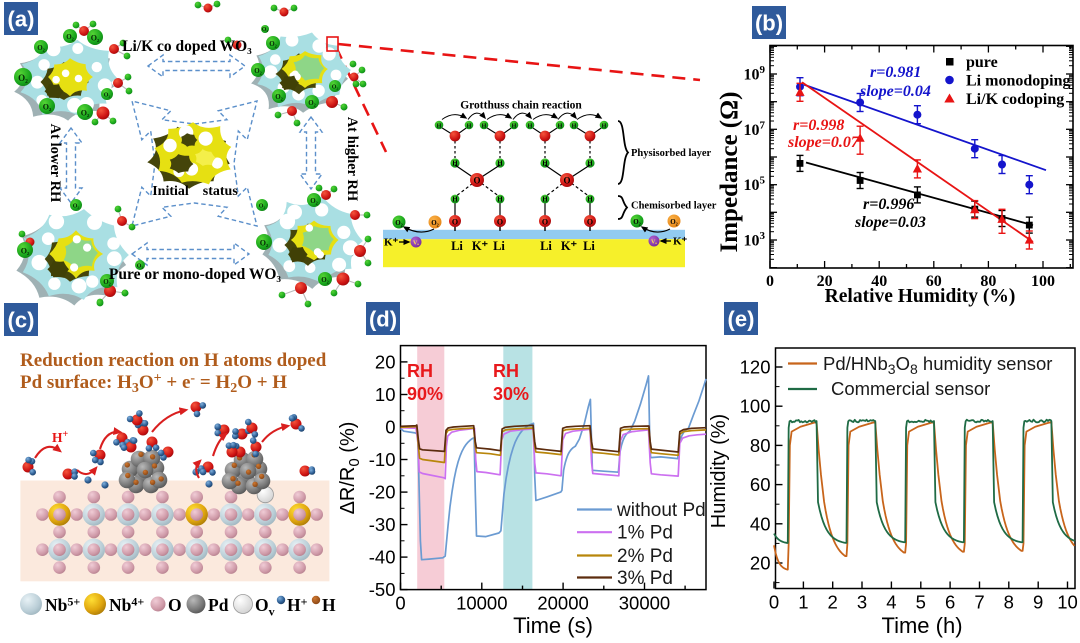 This screenshot has height=643, width=1080. Describe the element at coordinates (195, 274) in the screenshot. I see `svg-text: Pure or mono-doped WO₃` at that location.